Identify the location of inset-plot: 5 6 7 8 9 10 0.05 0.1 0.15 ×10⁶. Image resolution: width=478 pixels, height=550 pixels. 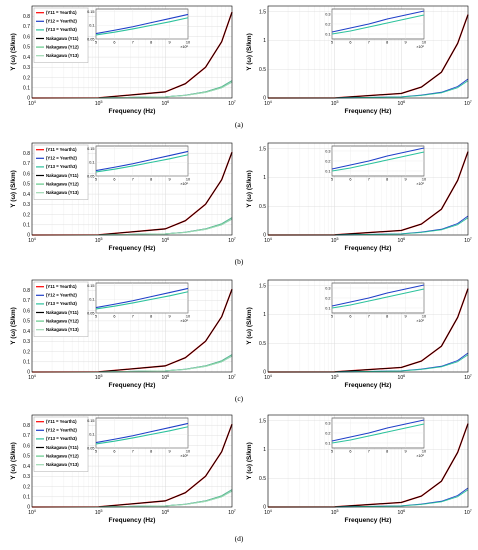
(138, 28).